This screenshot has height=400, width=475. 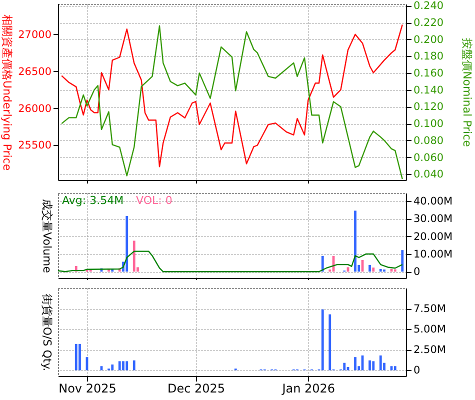 What do you see at coordinates (433, 236) in the screenshot?
I see `y-tick-label: 20.00M` at bounding box center [433, 236].